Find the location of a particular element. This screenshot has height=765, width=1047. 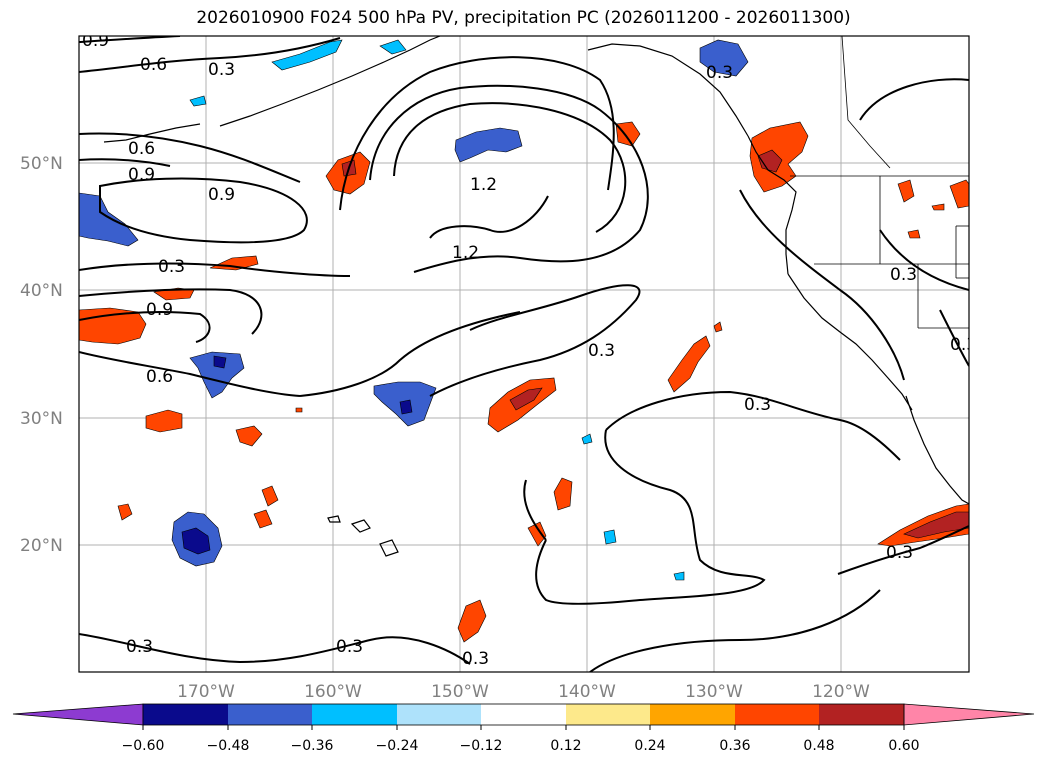

colorbar-tick-label: 0.24 is located at coordinates (649, 746).